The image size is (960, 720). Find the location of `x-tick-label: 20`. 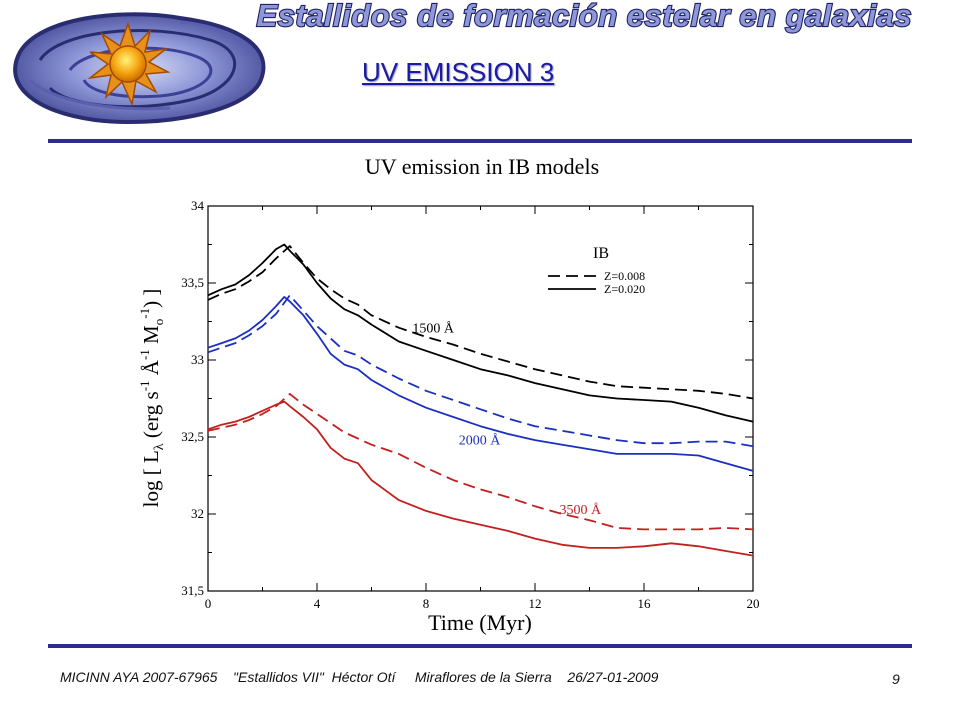

x-tick-label: 20 is located at coordinates (753, 603).